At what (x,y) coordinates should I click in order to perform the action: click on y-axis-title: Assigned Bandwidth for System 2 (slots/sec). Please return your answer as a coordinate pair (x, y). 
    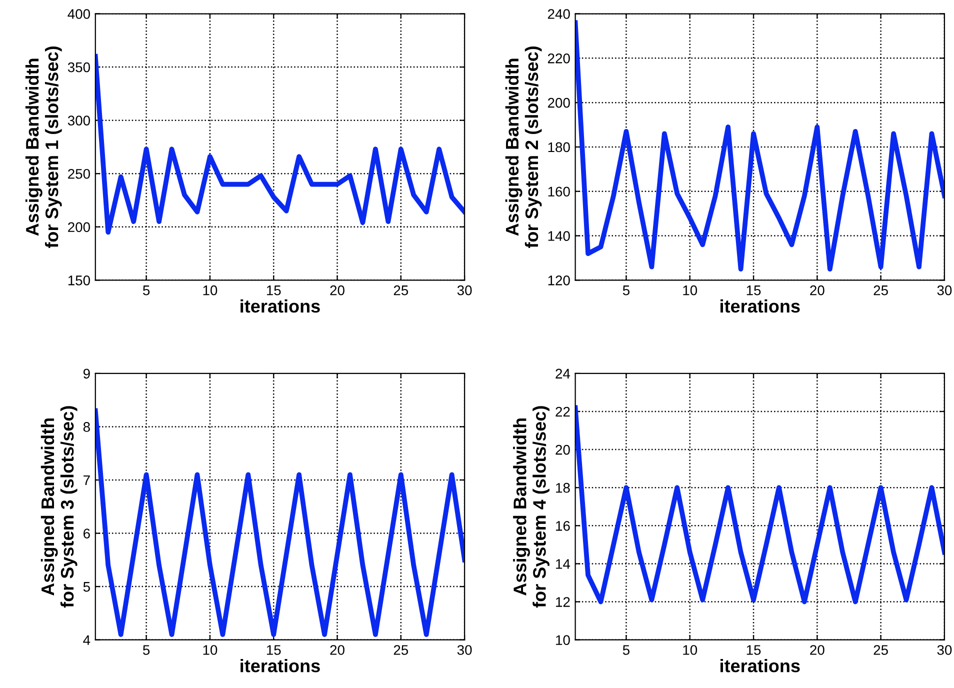
    Looking at the image, I should click on (523, 147).